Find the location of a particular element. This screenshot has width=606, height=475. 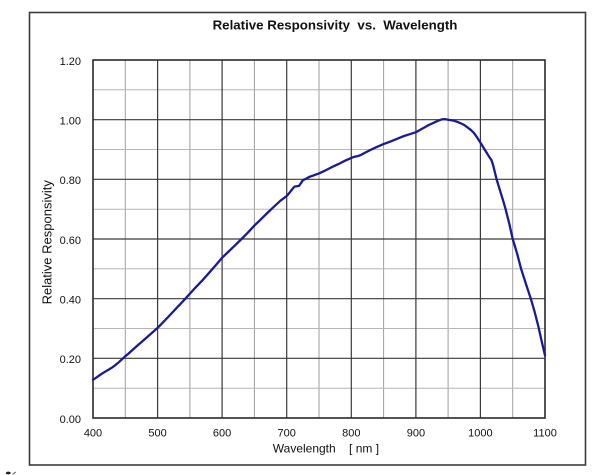

svg-text: 1100 is located at coordinates (545, 433).